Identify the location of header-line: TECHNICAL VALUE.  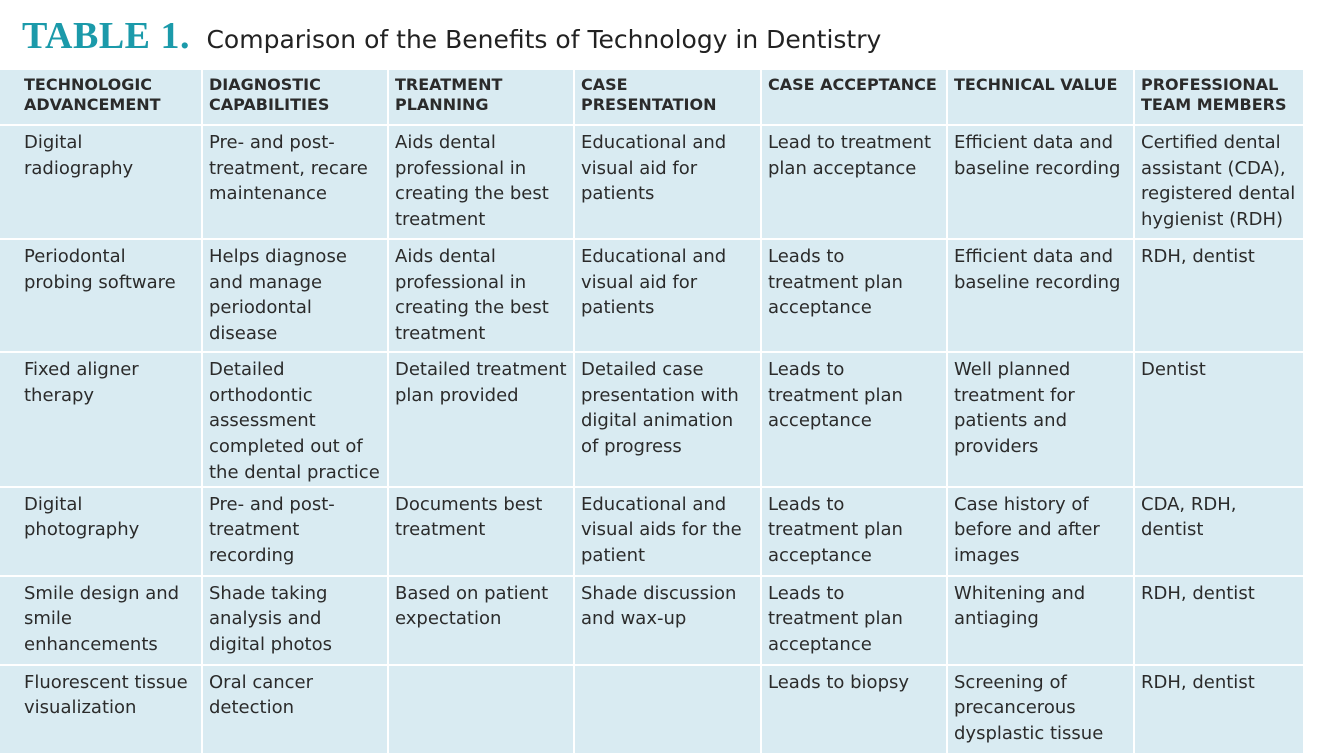
(1036, 84).